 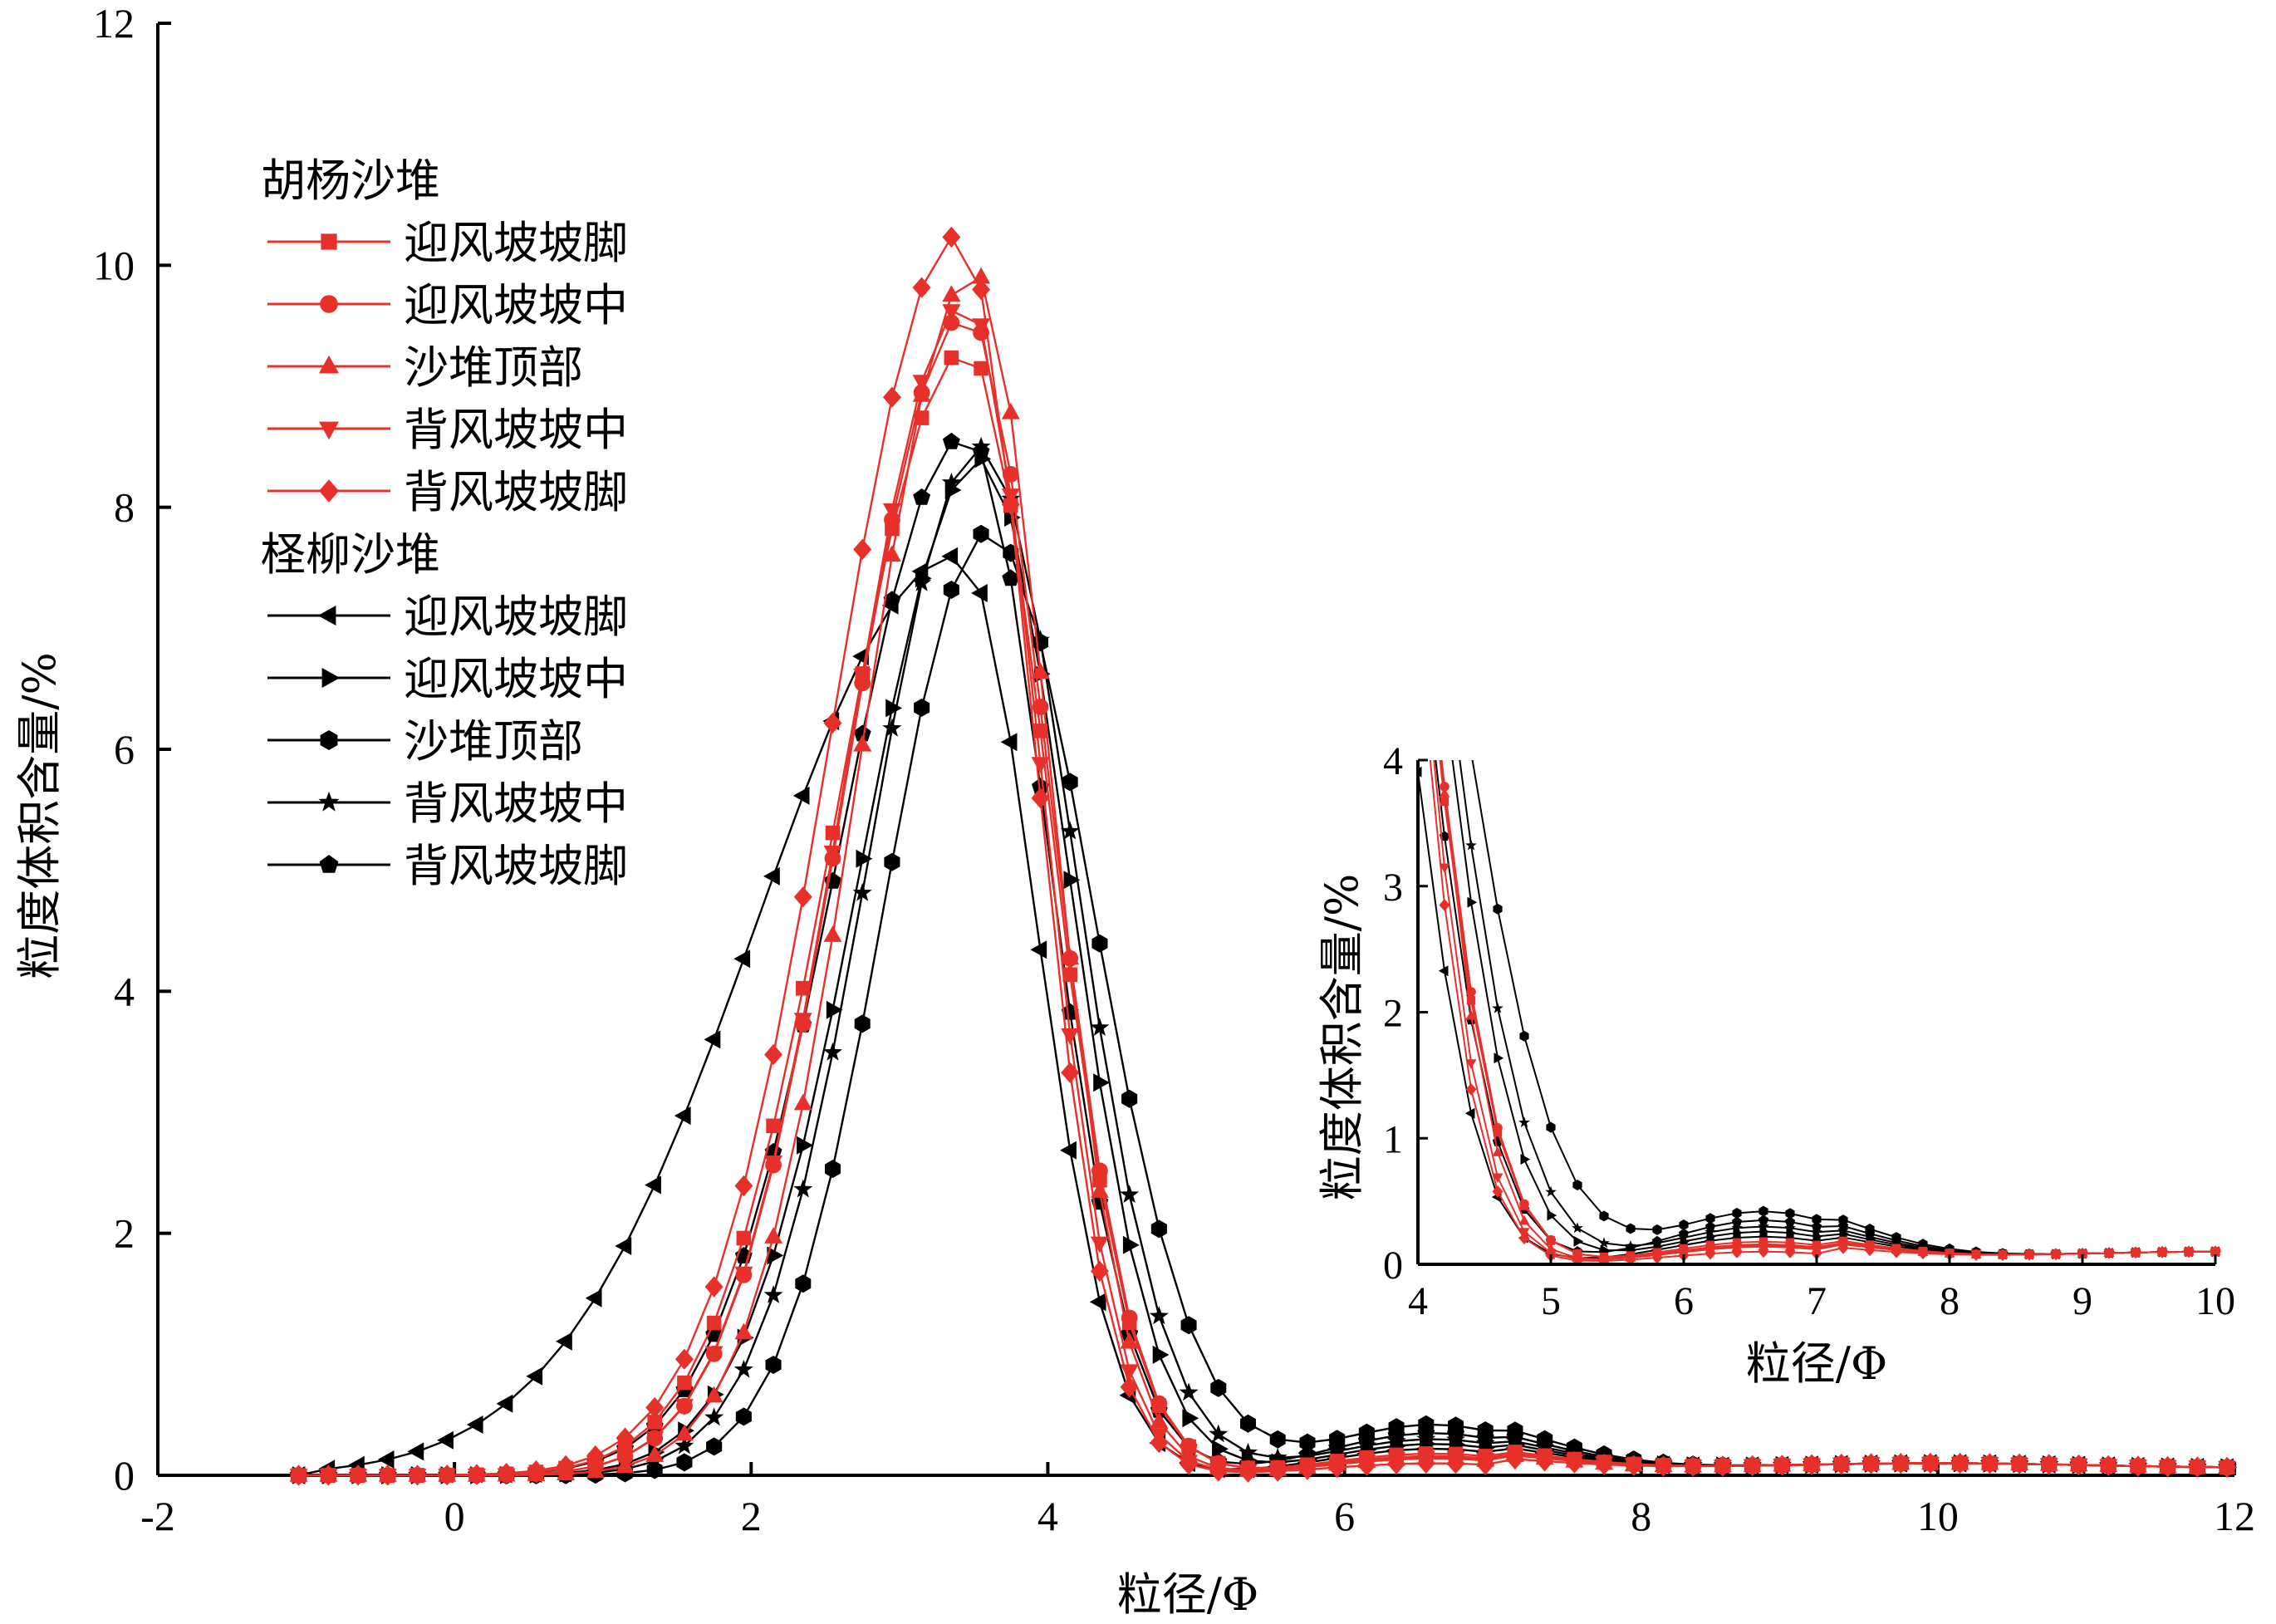 What do you see at coordinates (1938, 1516) in the screenshot?
I see `x-tick-label: 10` at bounding box center [1938, 1516].